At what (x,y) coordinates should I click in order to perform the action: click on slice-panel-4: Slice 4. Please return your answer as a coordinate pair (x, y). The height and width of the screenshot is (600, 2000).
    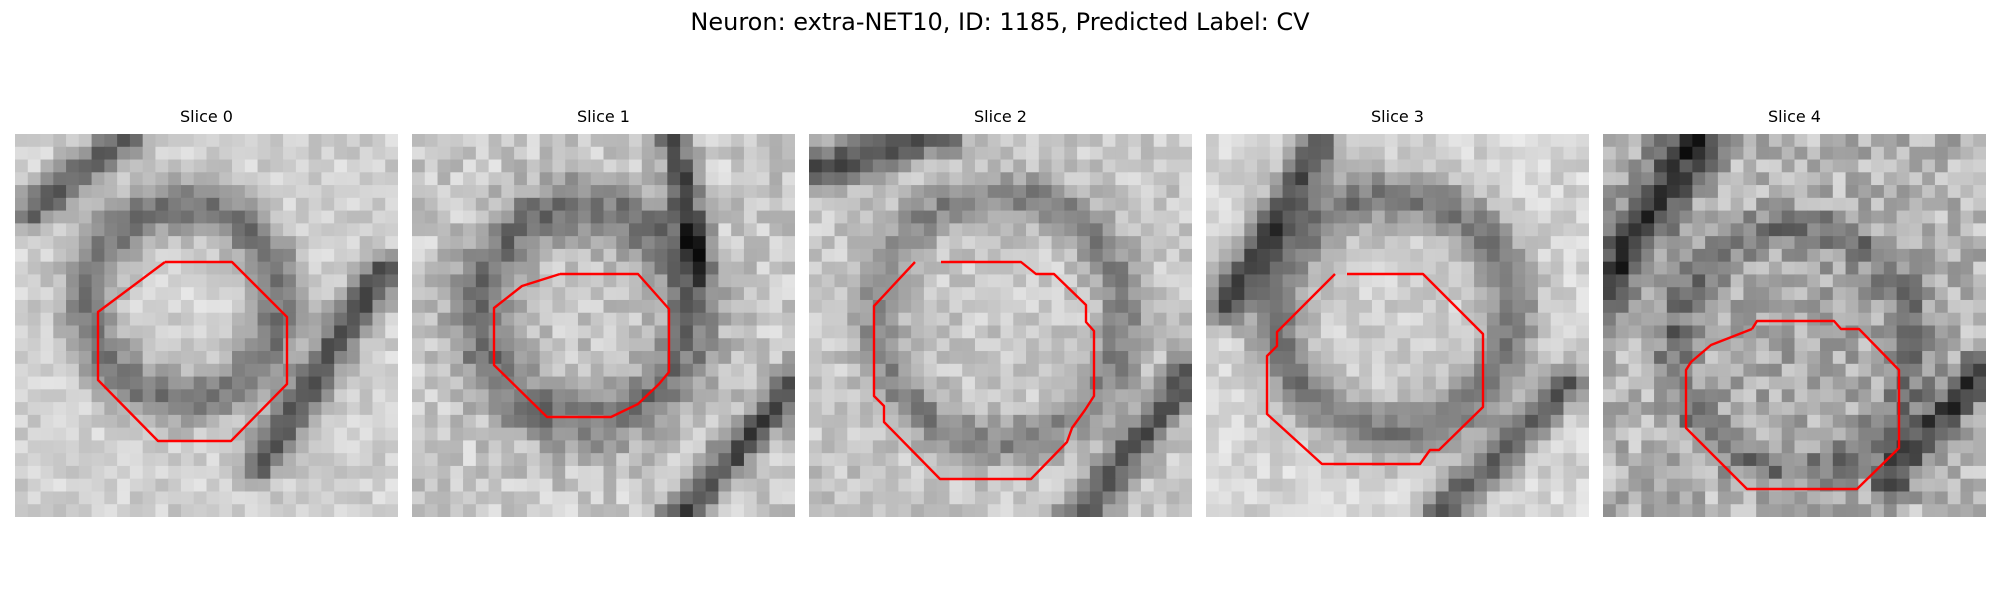
    Looking at the image, I should click on (1794, 312).